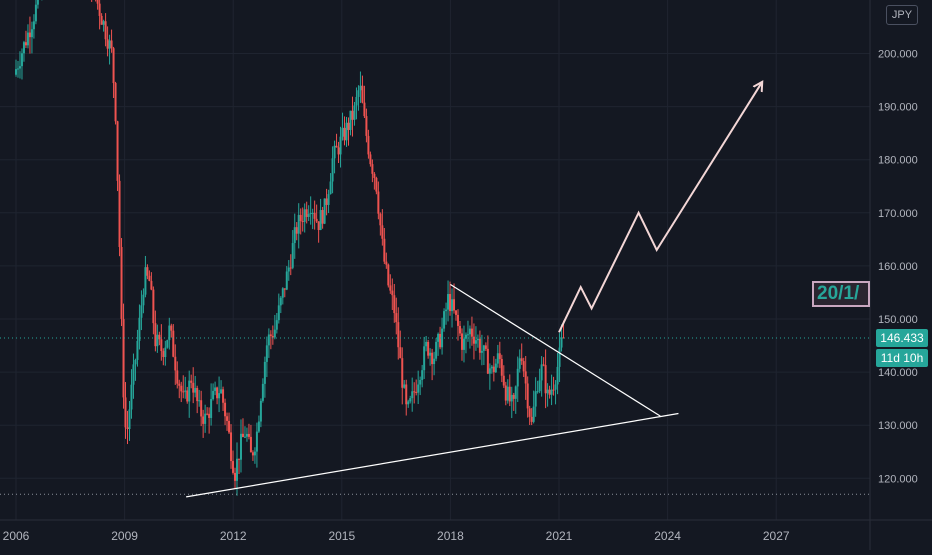  I want to click on x-tick-label: 2018, so click(450, 536).